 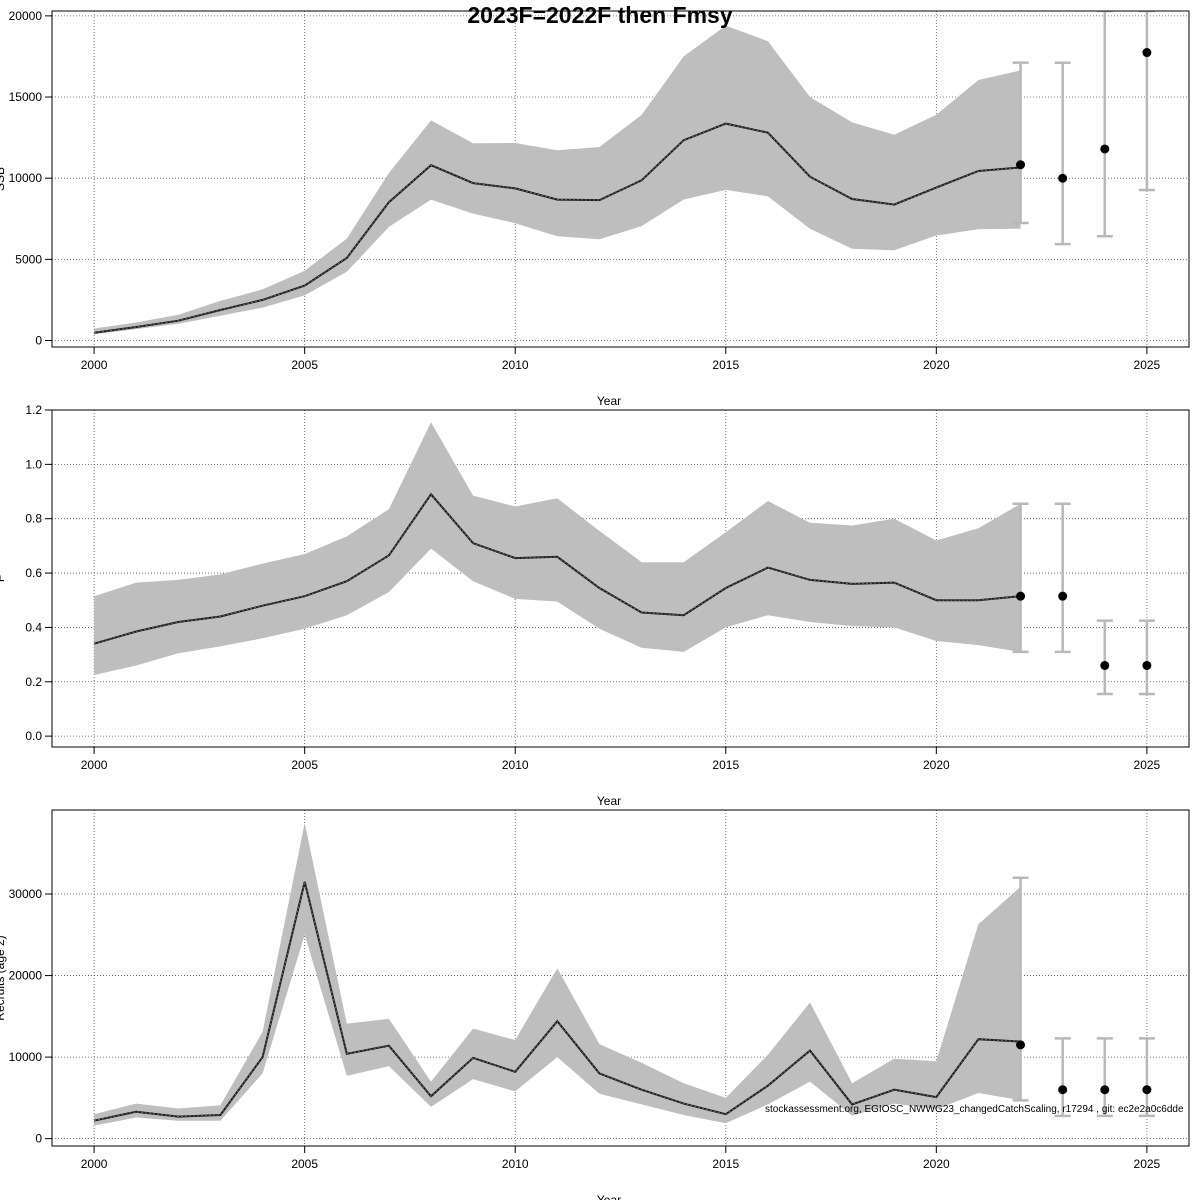 I want to click on y-tick-label: 1.2, so click(x=33, y=410).